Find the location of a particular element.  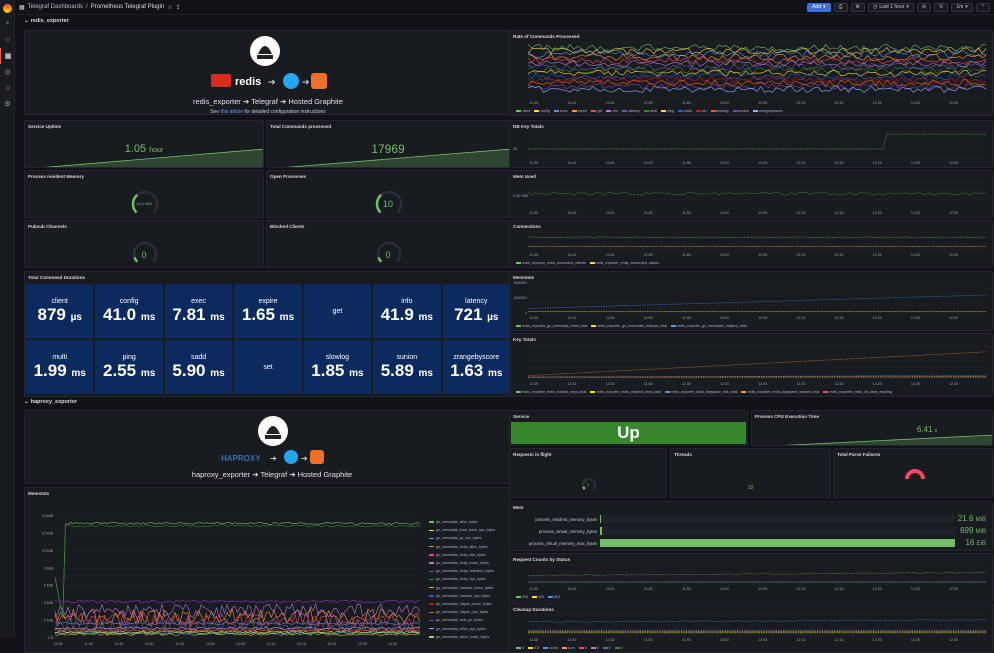

connections-icon: ⚙ is located at coordinates (7, 104).